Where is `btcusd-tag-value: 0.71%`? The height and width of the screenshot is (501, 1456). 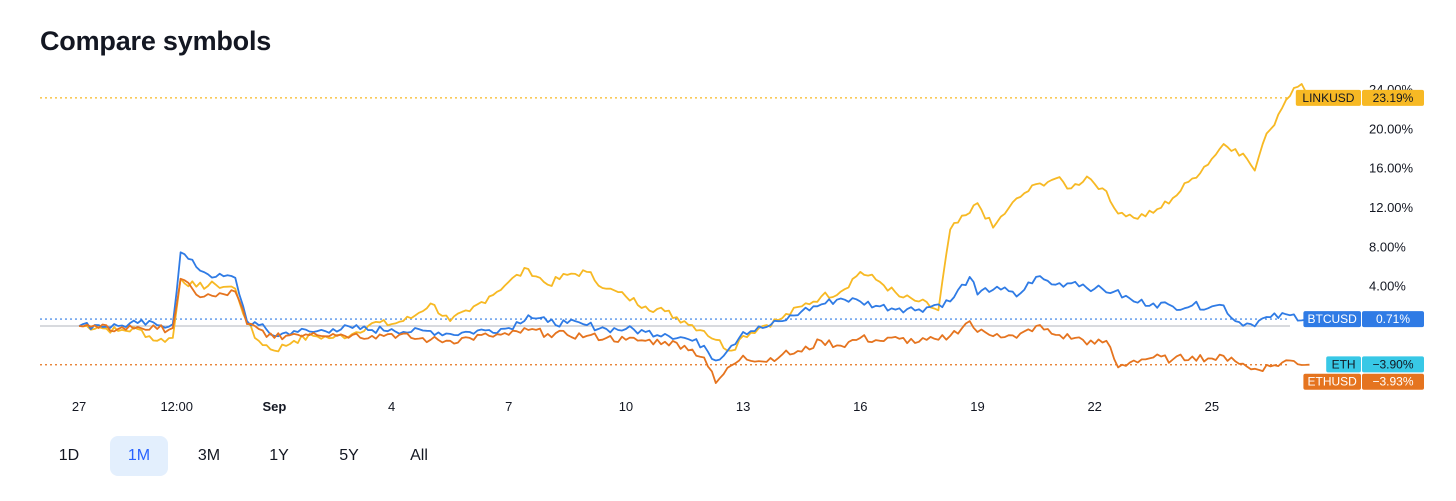
btcusd-tag-value: 0.71% is located at coordinates (1393, 319).